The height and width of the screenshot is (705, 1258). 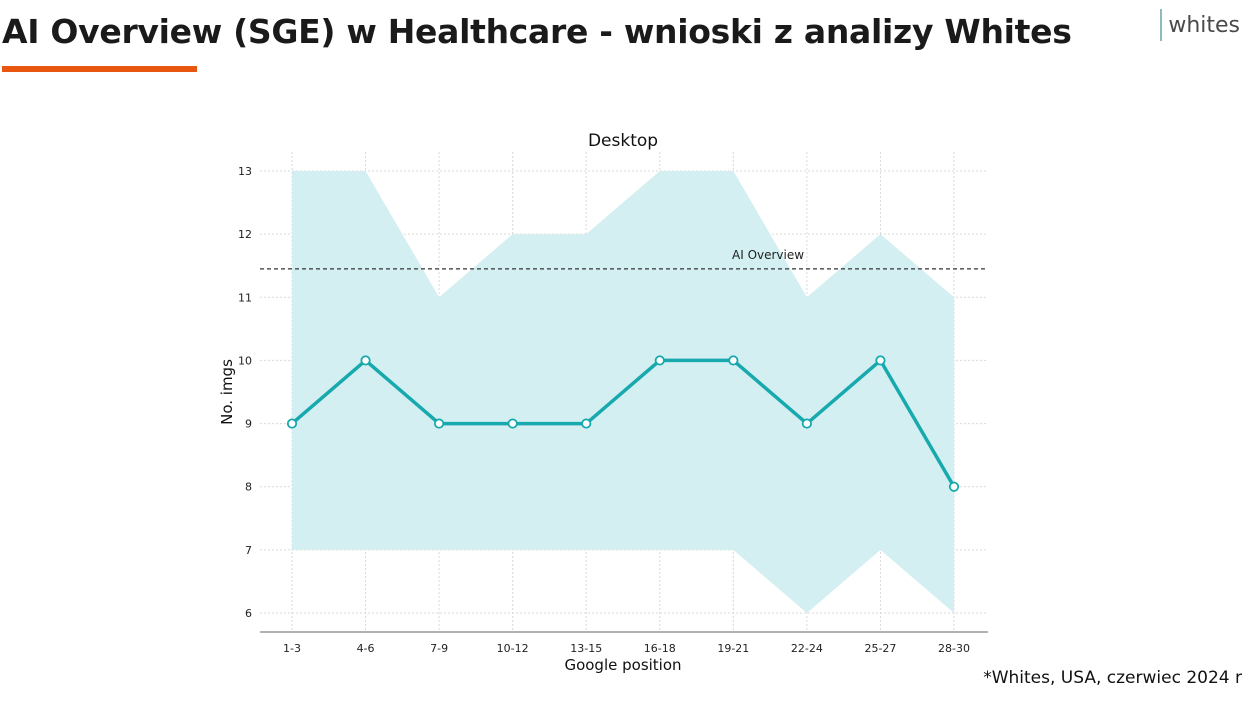 I want to click on y-tick-label: 11, so click(x=245, y=297).